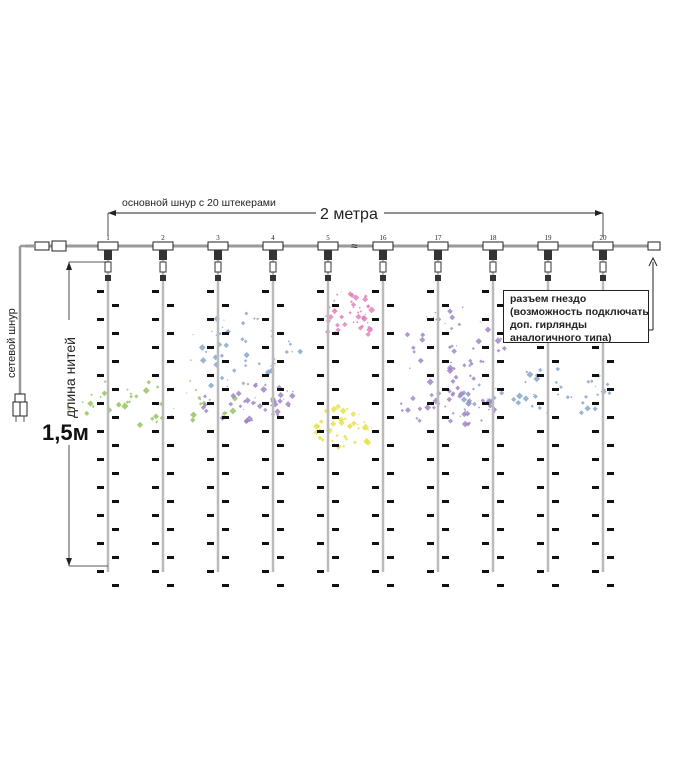  What do you see at coordinates (384, 238) in the screenshot?
I see `connector-number: 16` at bounding box center [384, 238].